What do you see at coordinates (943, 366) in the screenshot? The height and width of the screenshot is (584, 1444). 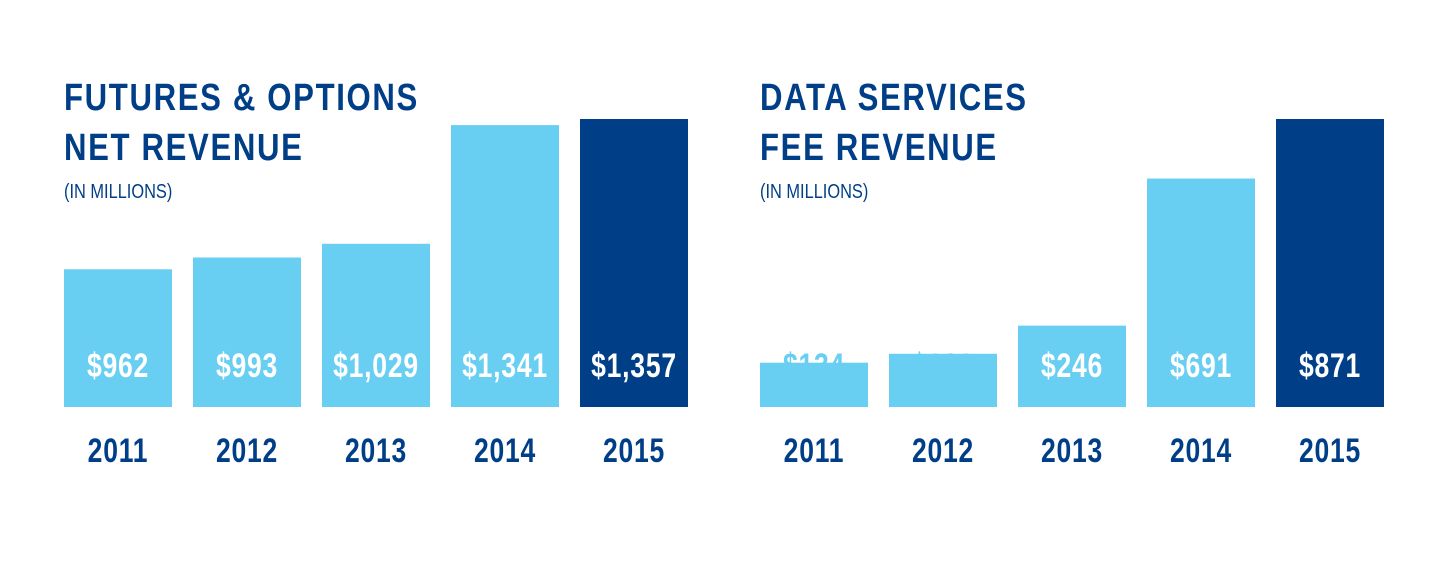 I see `data-label: $161` at bounding box center [943, 366].